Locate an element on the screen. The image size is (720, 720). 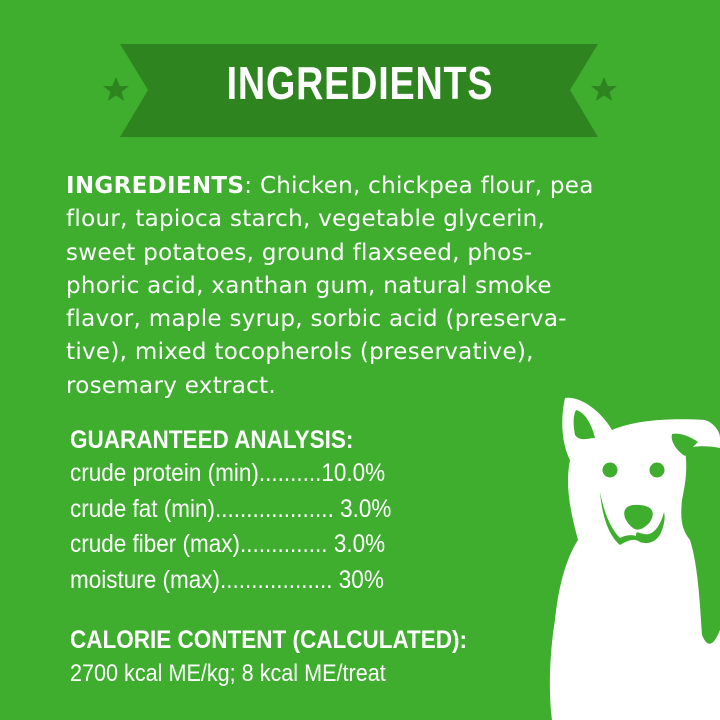
analysis-row: crude protein (min)..........10.0% is located at coordinates (228, 473).